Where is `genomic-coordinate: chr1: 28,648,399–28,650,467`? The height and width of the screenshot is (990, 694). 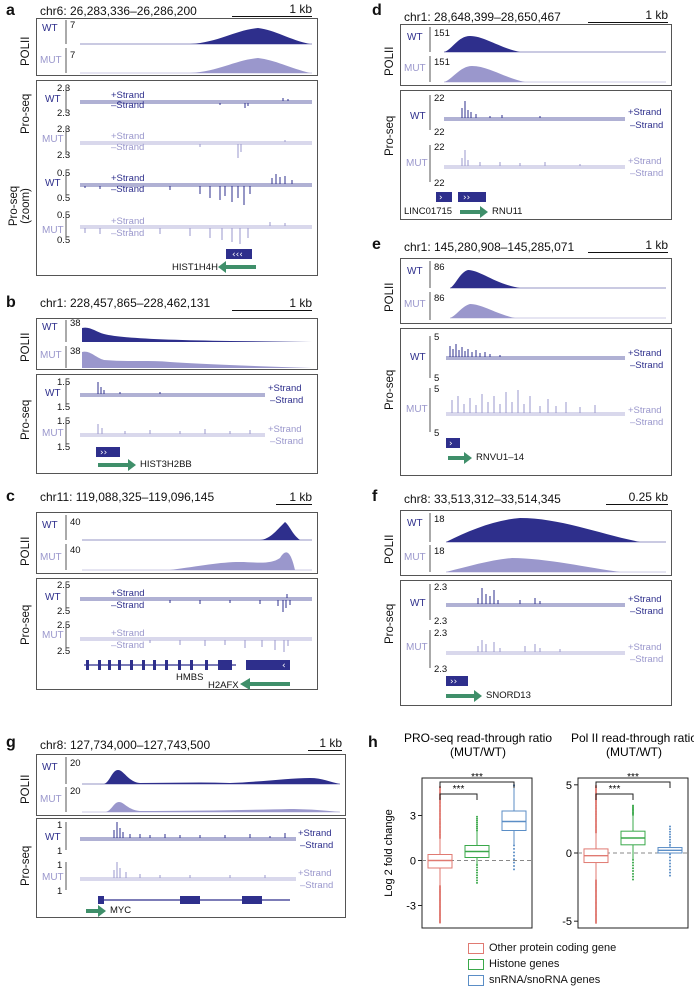
genomic-coordinate: chr1: 28,648,399–28,650,467 is located at coordinates (482, 17).